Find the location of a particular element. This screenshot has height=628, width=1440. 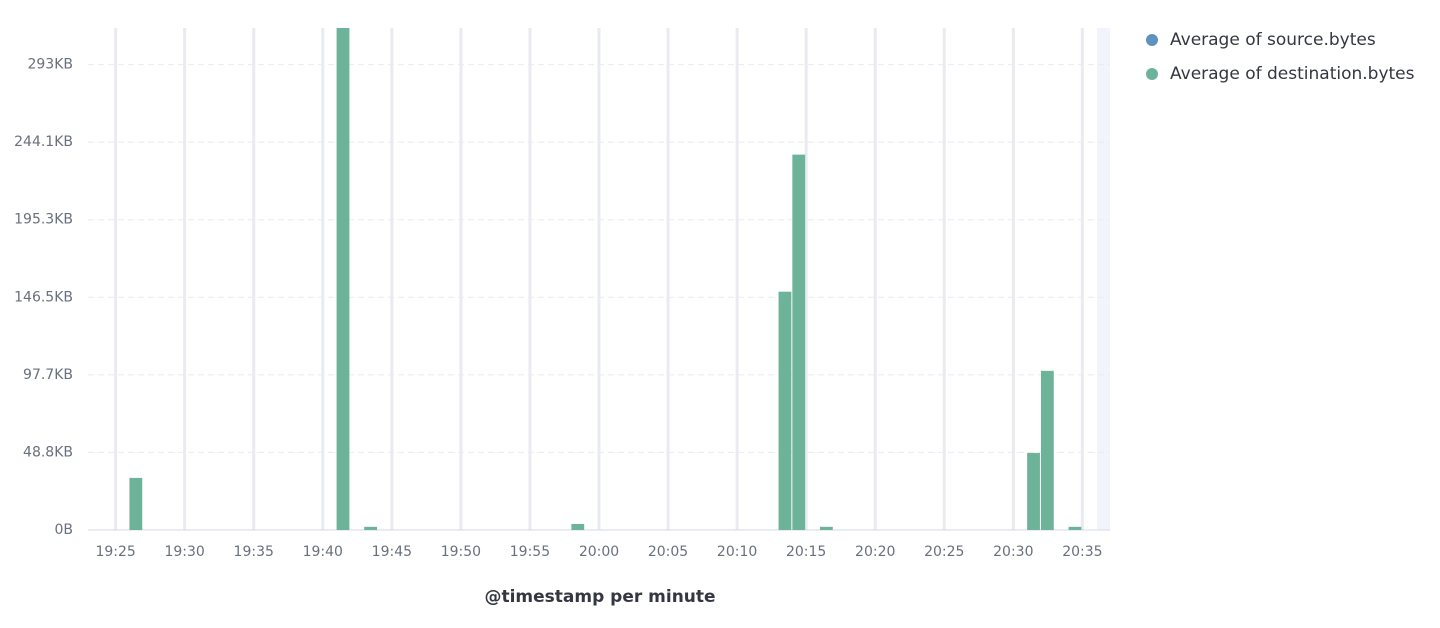

x-axis-title: @timestamp per minute is located at coordinates (599, 597).